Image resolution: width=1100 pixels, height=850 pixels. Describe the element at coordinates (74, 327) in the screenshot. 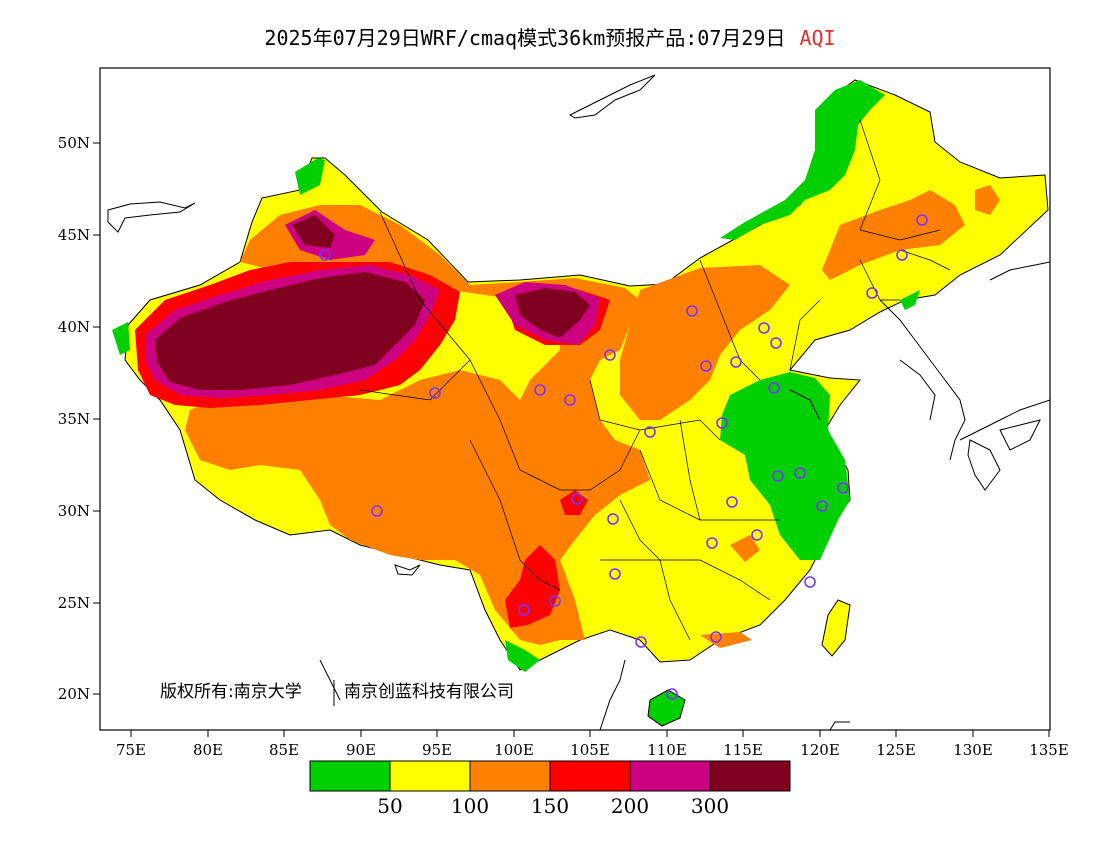

I see `y-tick-label: 40N` at that location.